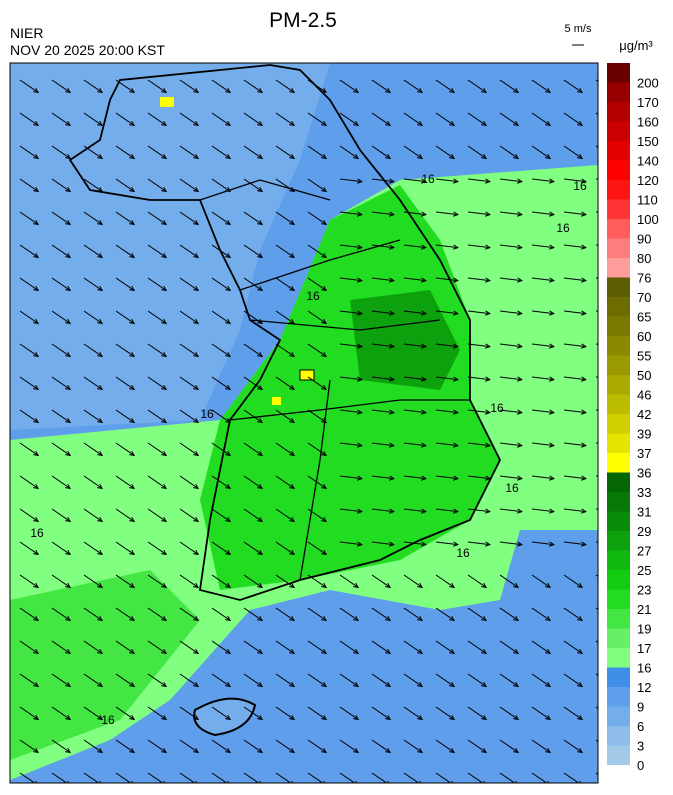 The width and height of the screenshot is (673, 795). I want to click on colorbar-label: 12, so click(644, 687).